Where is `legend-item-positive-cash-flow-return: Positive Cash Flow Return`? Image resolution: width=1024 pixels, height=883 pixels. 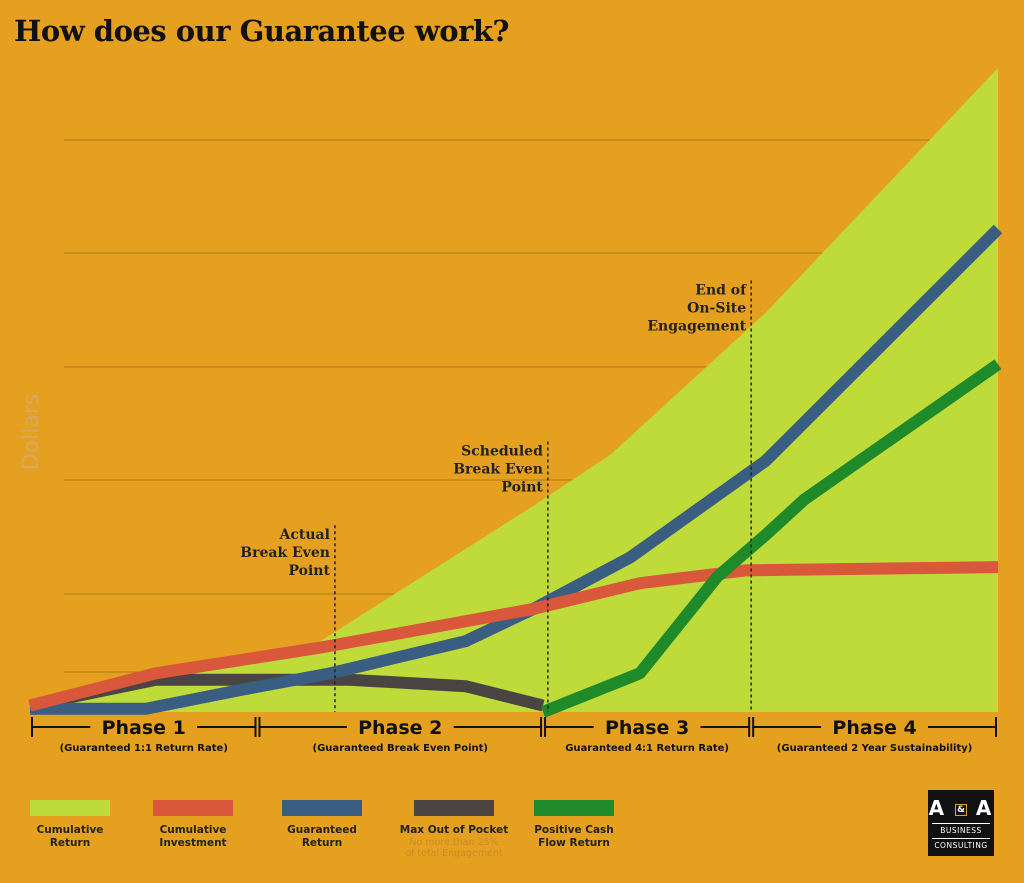 legend-item-positive-cash-flow-return: Positive Cash Flow Return is located at coordinates (574, 825).